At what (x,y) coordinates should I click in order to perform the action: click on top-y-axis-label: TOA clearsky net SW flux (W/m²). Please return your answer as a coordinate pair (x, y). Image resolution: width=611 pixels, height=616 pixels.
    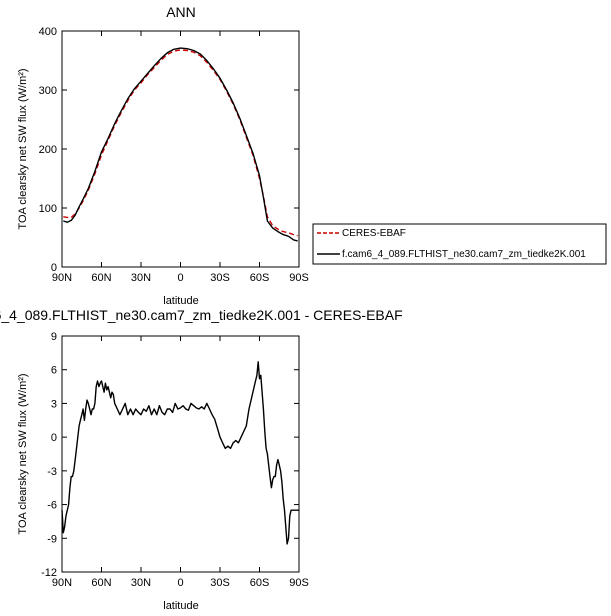
    Looking at the image, I should click on (23, 148).